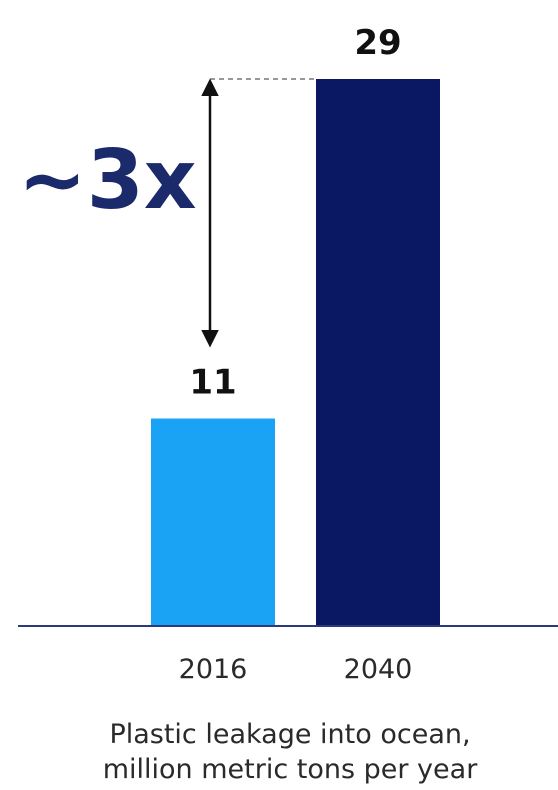  What do you see at coordinates (213, 522) in the screenshot?
I see `bar-2016` at bounding box center [213, 522].